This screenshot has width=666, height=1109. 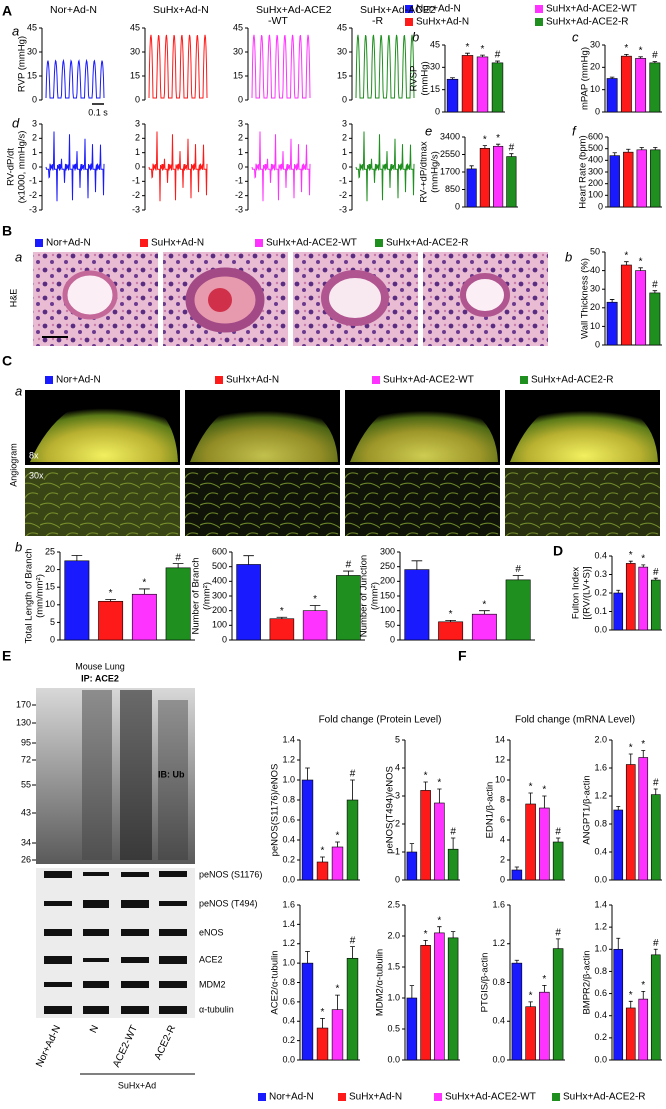 I want to click on stain-label: H&E, so click(x=13, y=298).